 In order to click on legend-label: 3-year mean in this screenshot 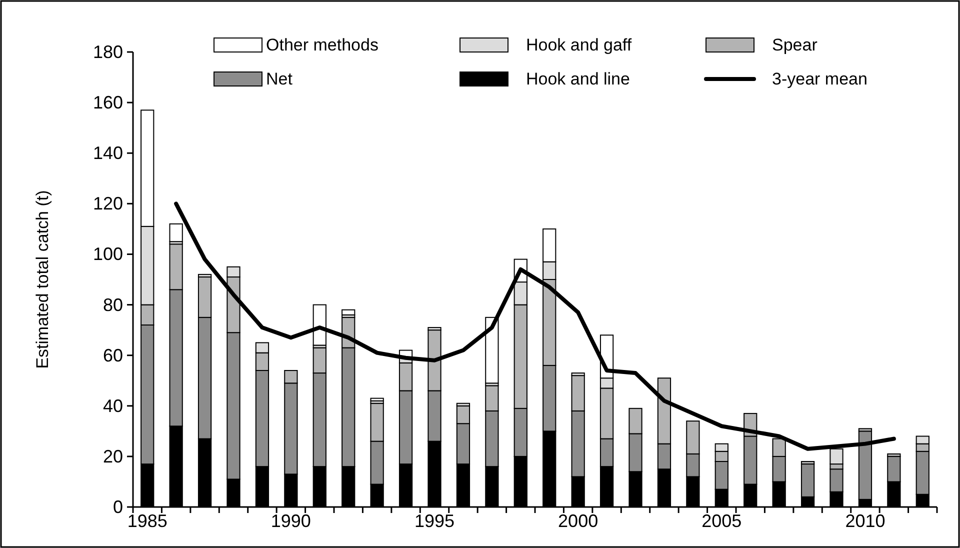, I will do `click(820, 79)`.